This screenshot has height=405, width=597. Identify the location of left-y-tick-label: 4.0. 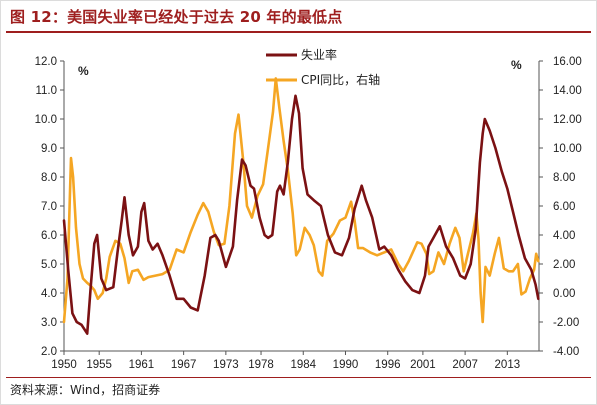
(49, 294).